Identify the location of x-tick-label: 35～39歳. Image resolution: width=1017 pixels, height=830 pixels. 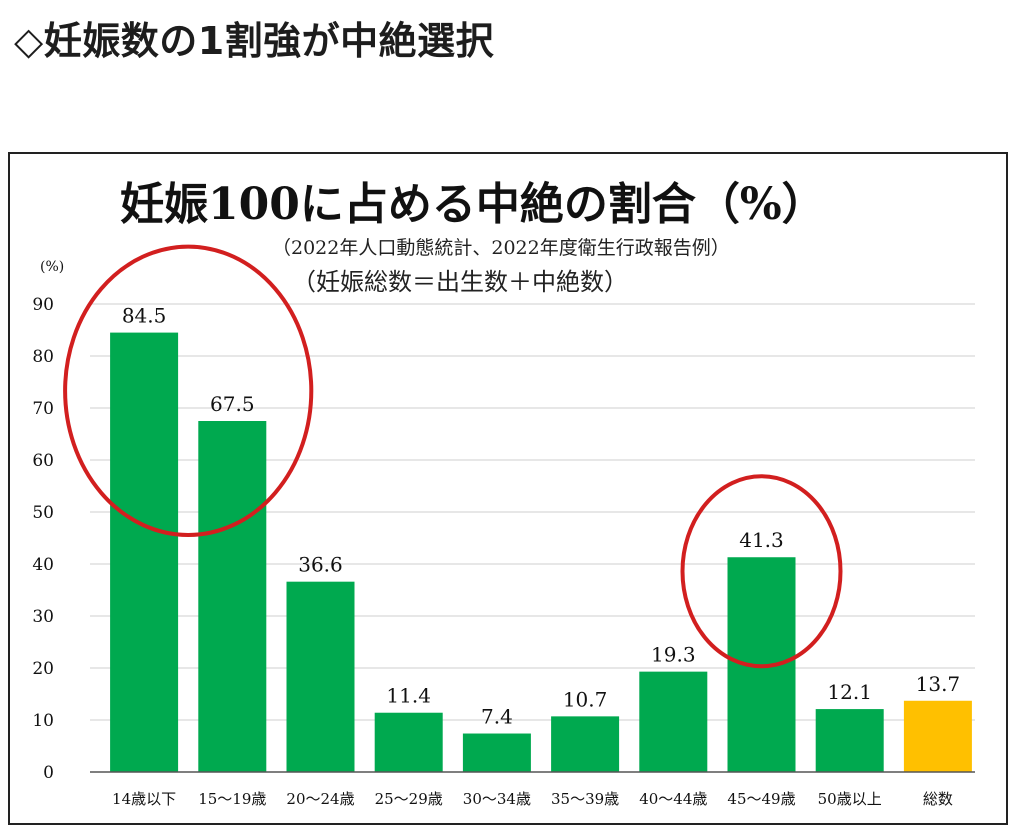
(585, 799).